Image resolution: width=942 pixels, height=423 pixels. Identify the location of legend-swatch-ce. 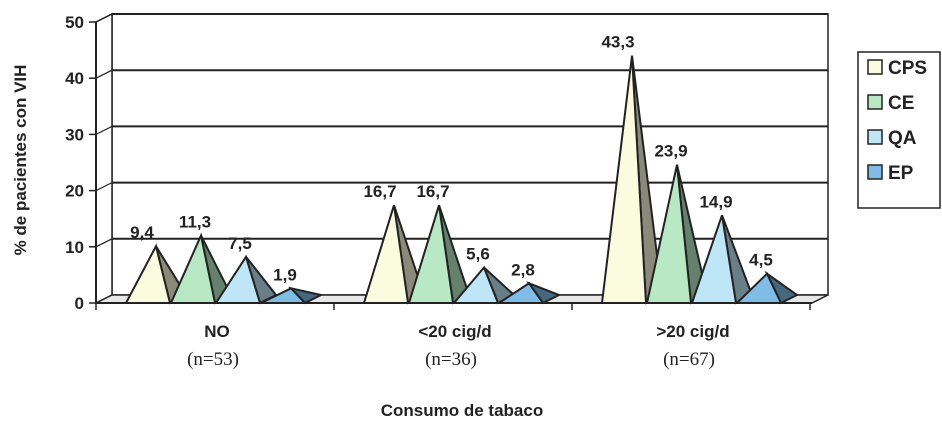
(875, 102).